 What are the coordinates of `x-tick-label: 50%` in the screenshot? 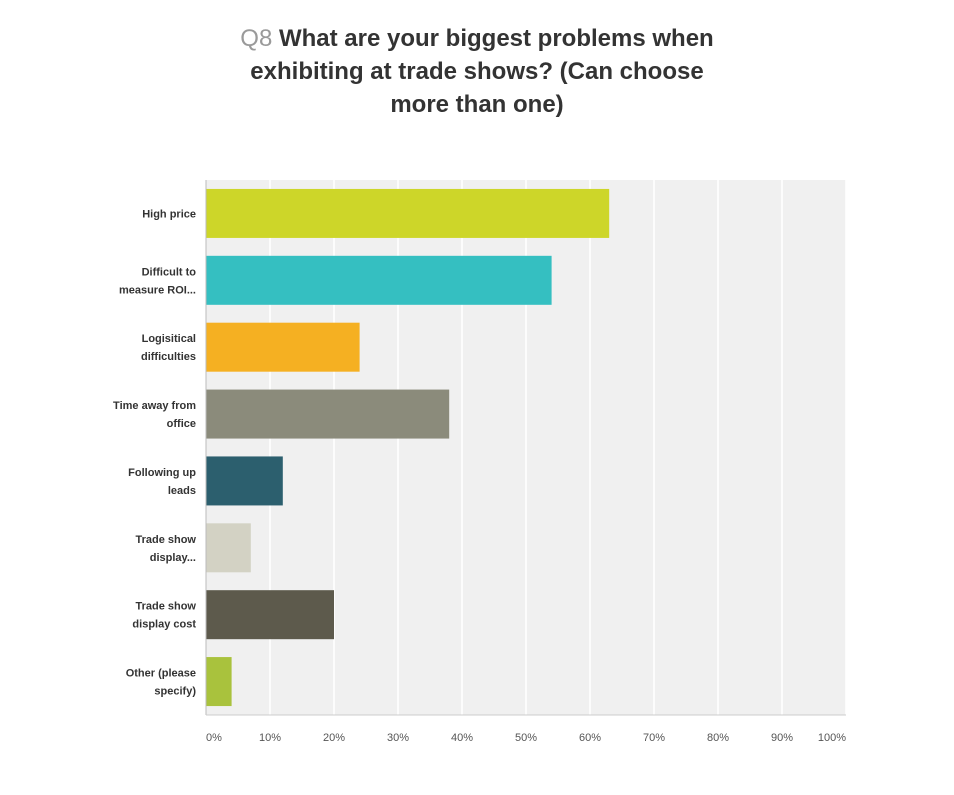 It's located at (526, 738).